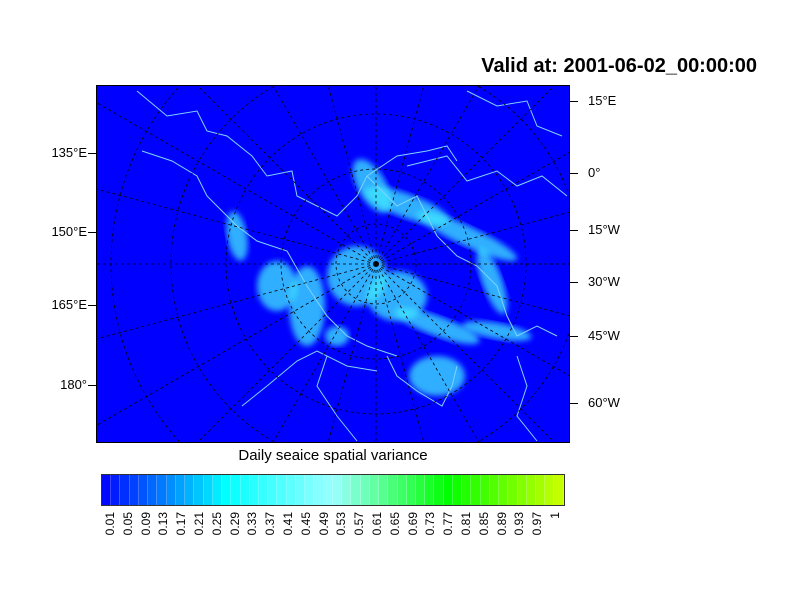 The image size is (792, 612). What do you see at coordinates (181, 524) in the screenshot?
I see `colorbar-label: 0.17` at bounding box center [181, 524].